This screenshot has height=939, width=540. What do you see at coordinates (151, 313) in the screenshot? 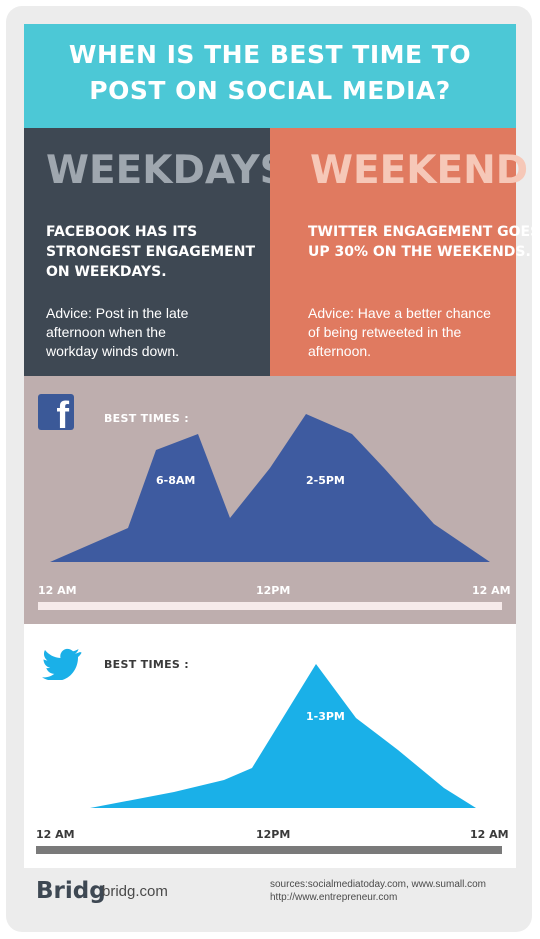
I see `weekdays-advice-line: Advice: Post in the late` at bounding box center [151, 313].